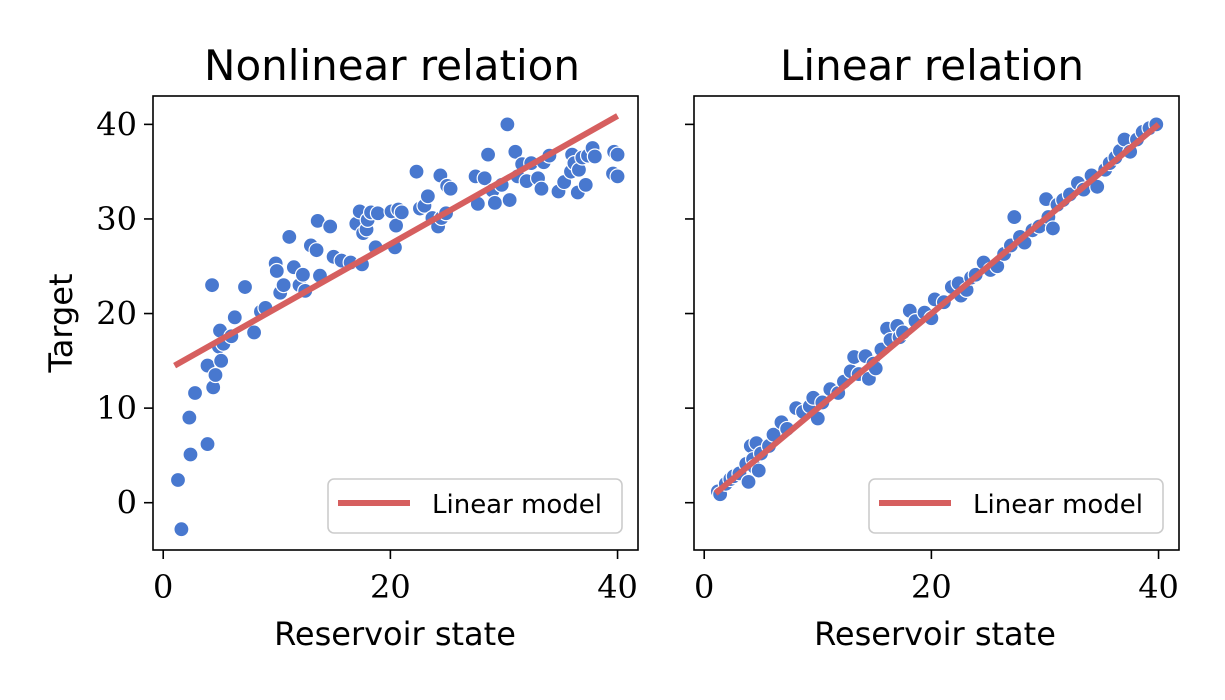  What do you see at coordinates (932, 65) in the screenshot?
I see `chart-title: Linear relation` at bounding box center [932, 65].